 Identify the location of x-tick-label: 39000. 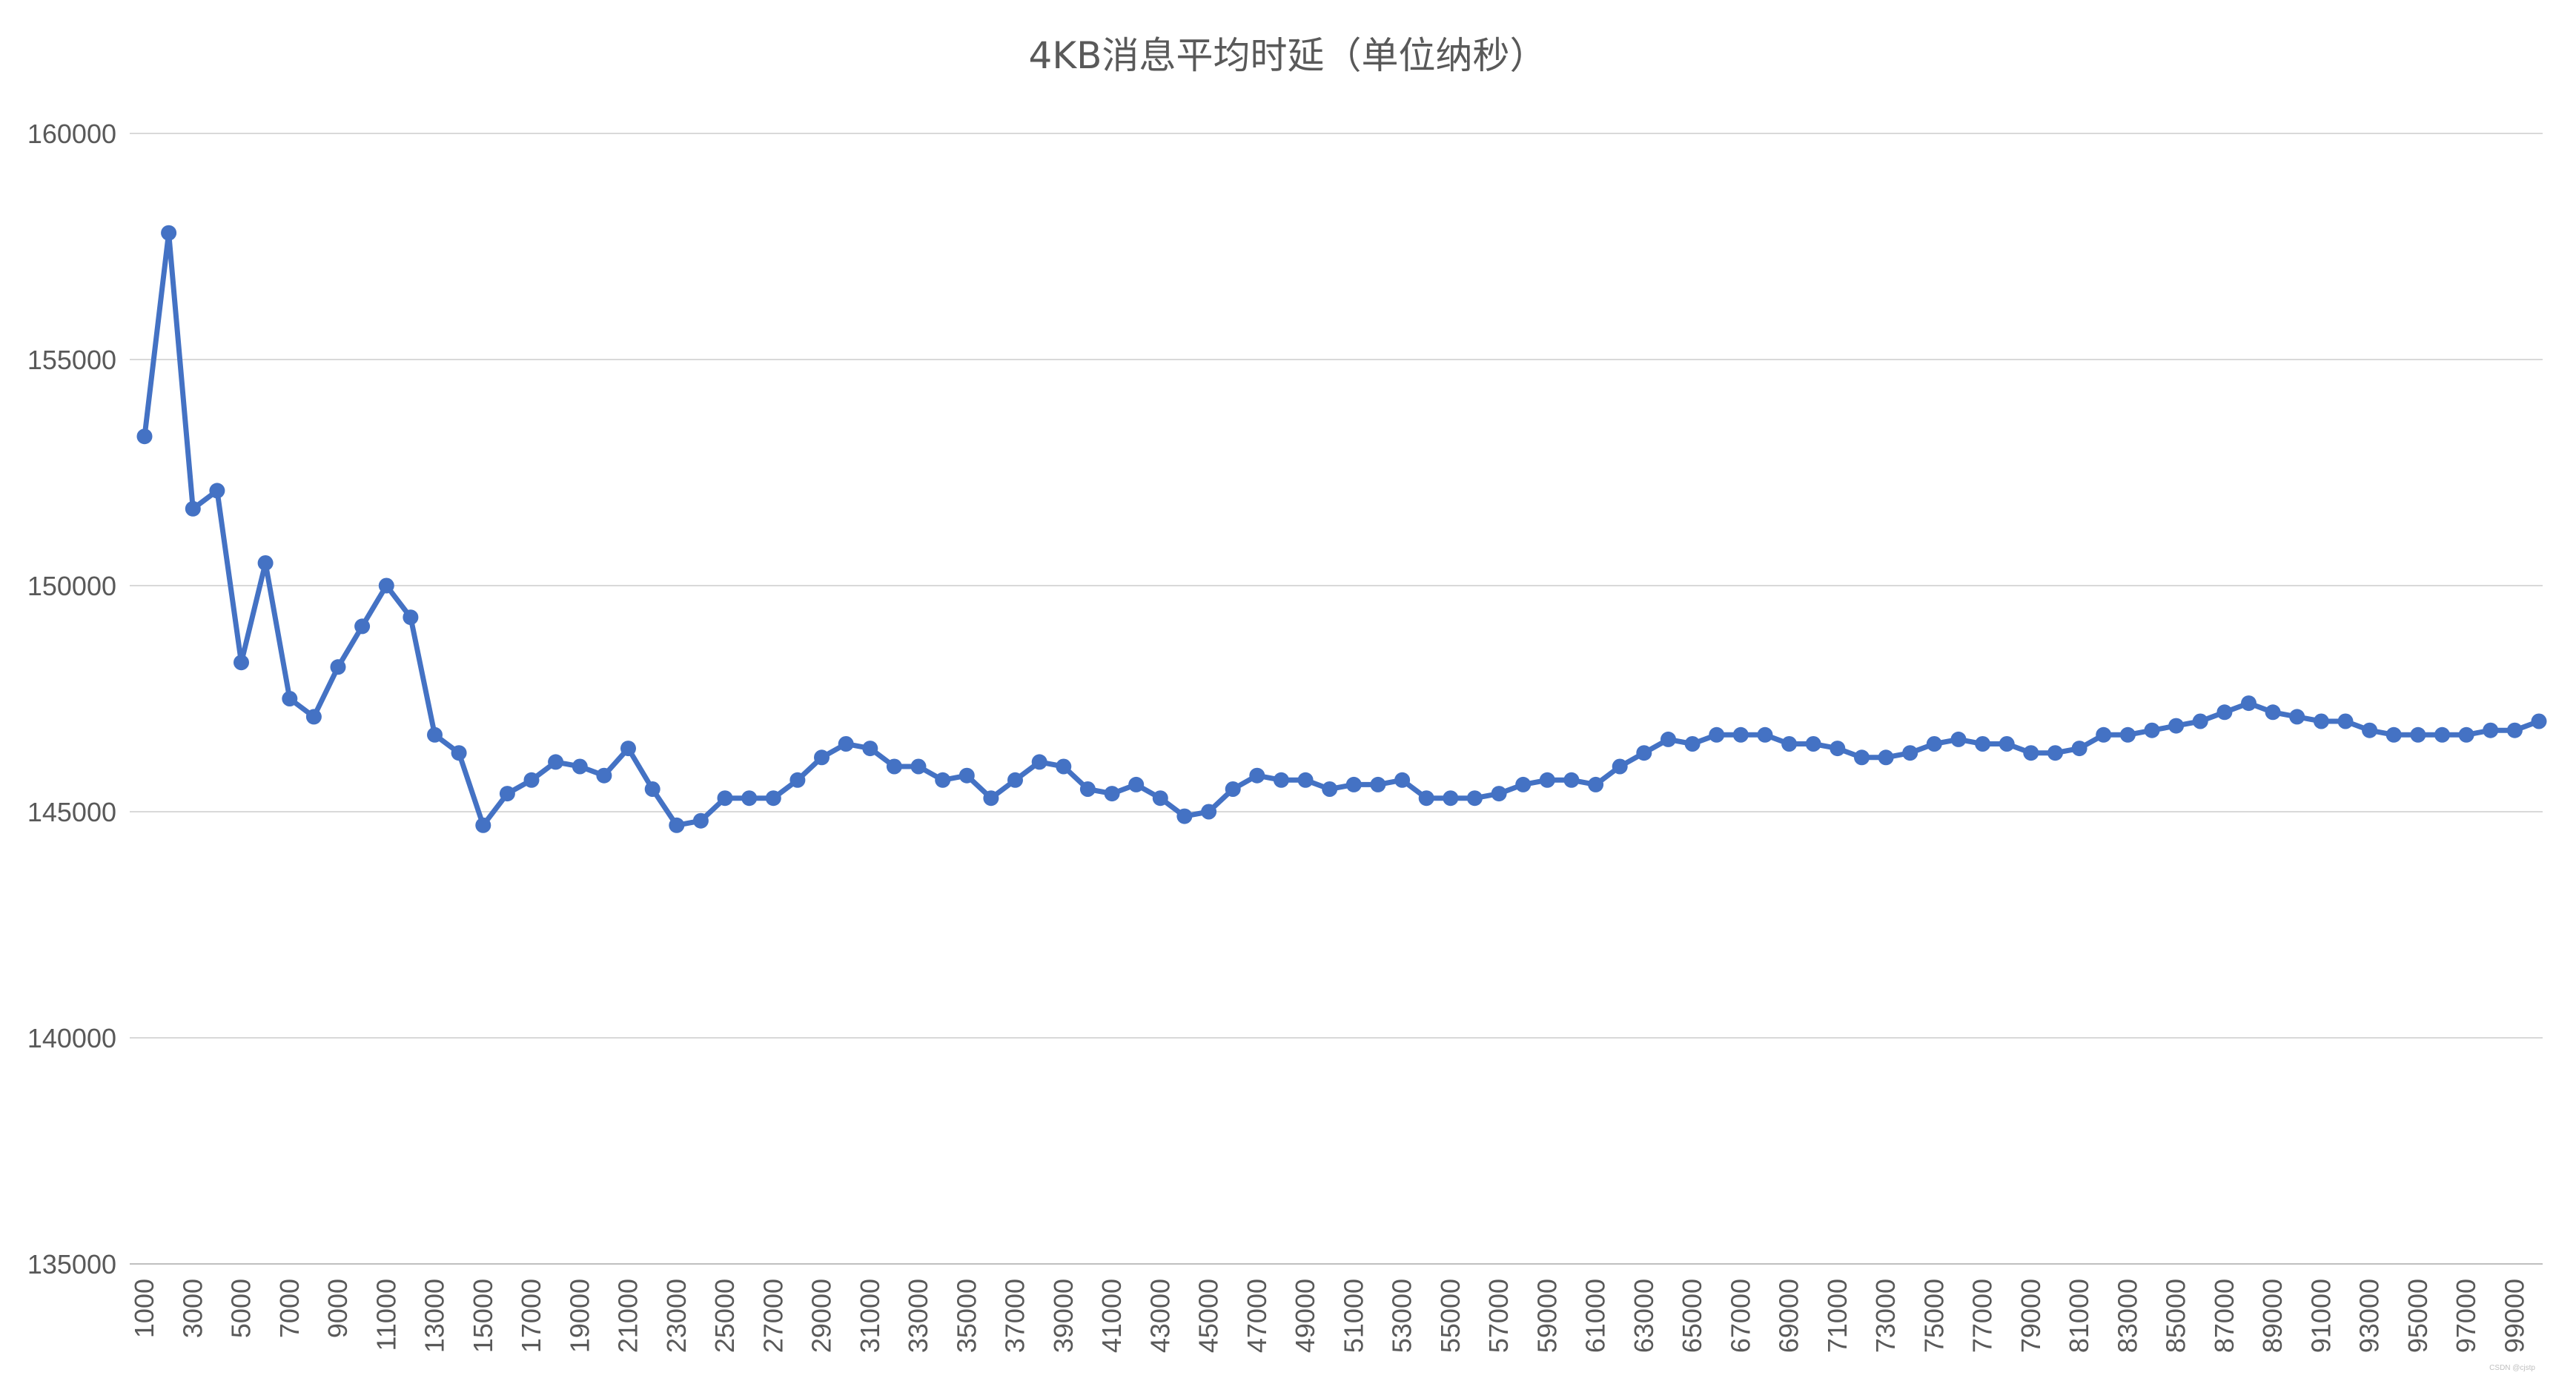
(1063, 1316).